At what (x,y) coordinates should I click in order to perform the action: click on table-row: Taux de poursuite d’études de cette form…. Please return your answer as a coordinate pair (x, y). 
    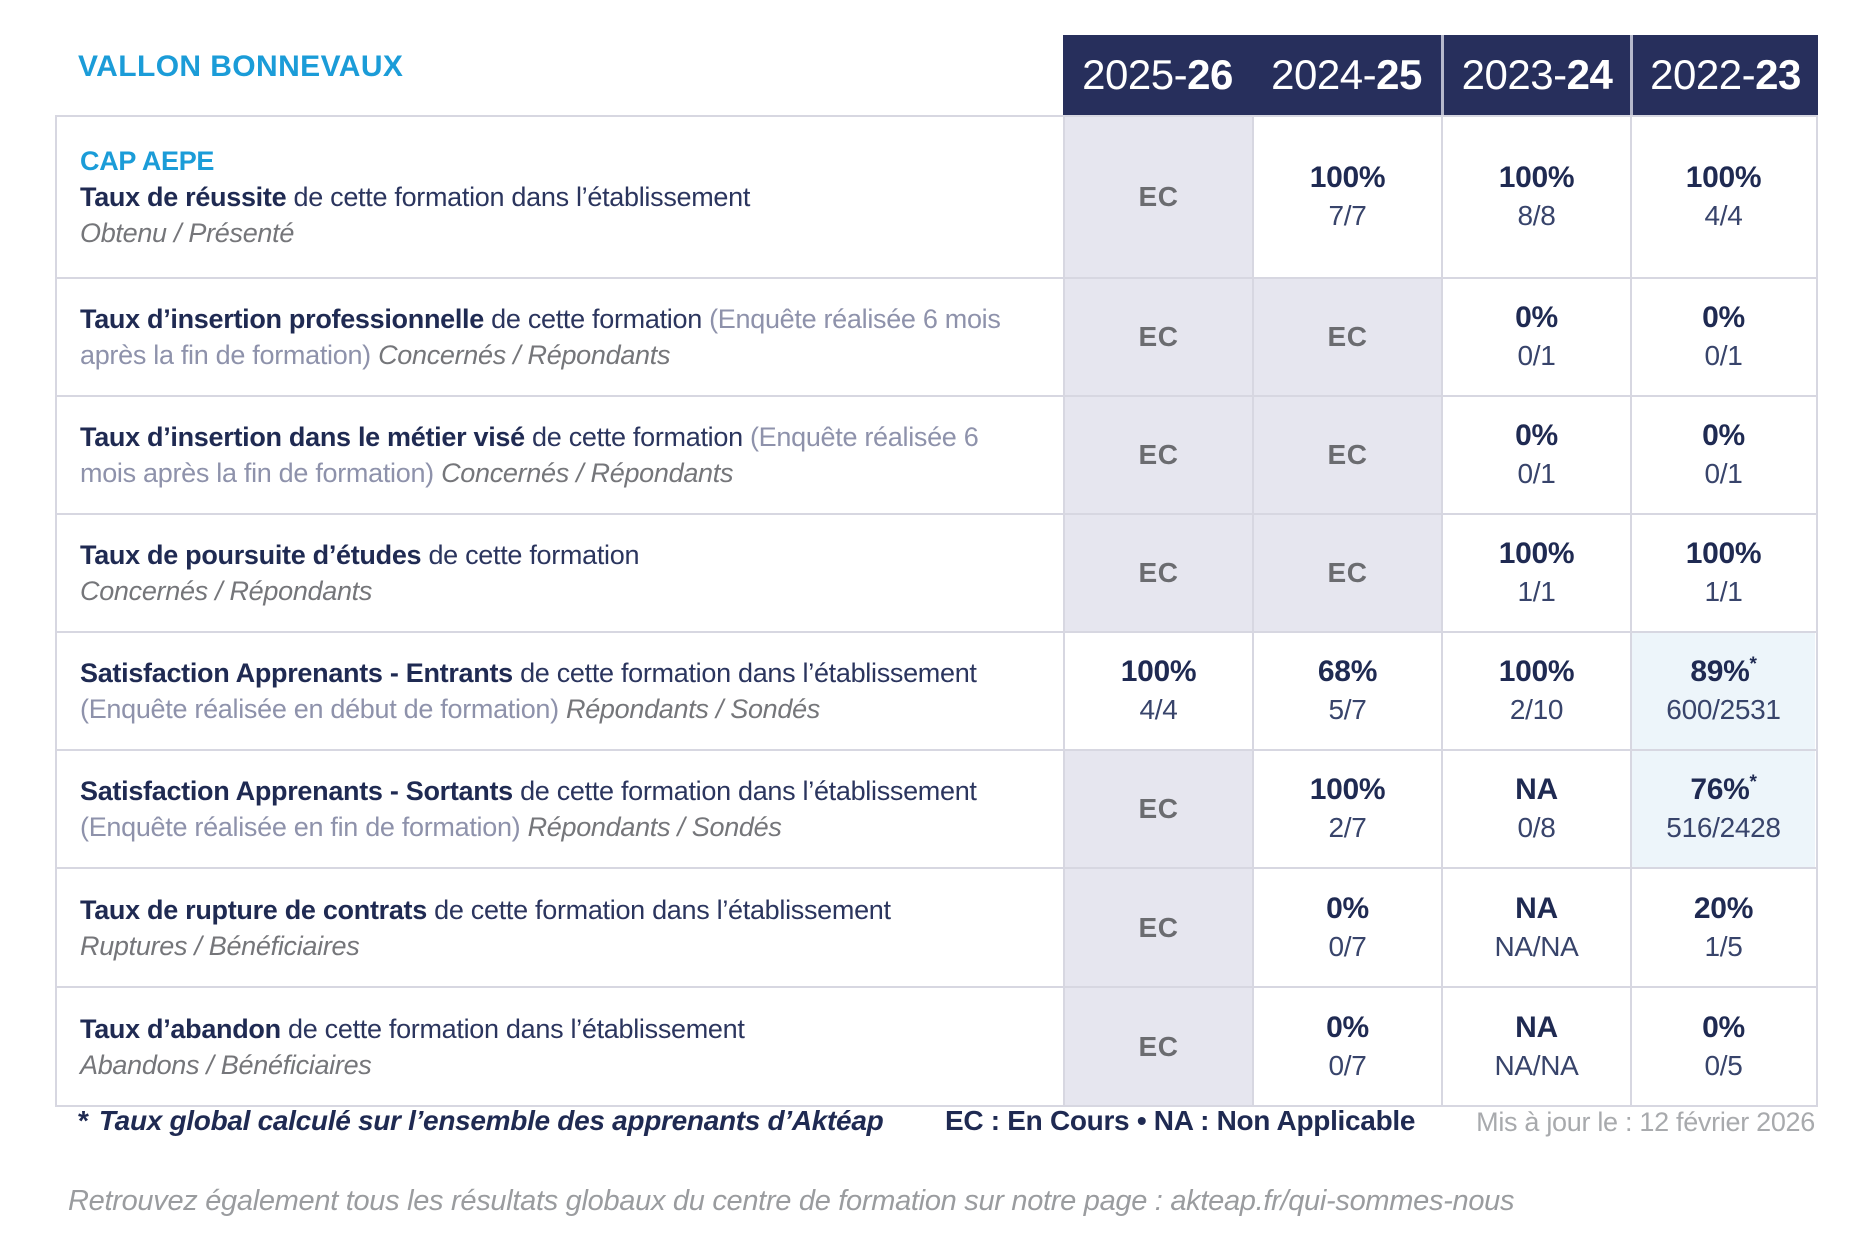
    Looking at the image, I should click on (936, 572).